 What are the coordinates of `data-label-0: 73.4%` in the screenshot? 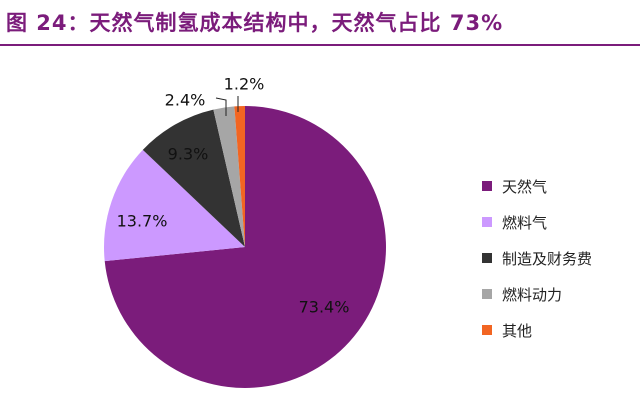 It's located at (324, 307).